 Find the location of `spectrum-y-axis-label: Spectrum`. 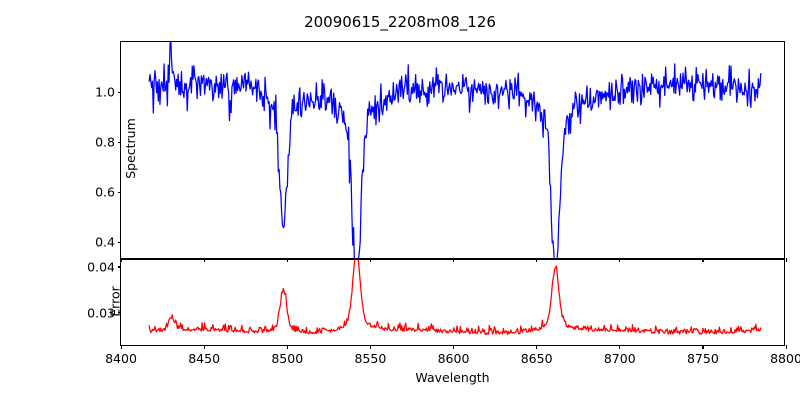

spectrum-y-axis-label: Spectrum is located at coordinates (130, 148).